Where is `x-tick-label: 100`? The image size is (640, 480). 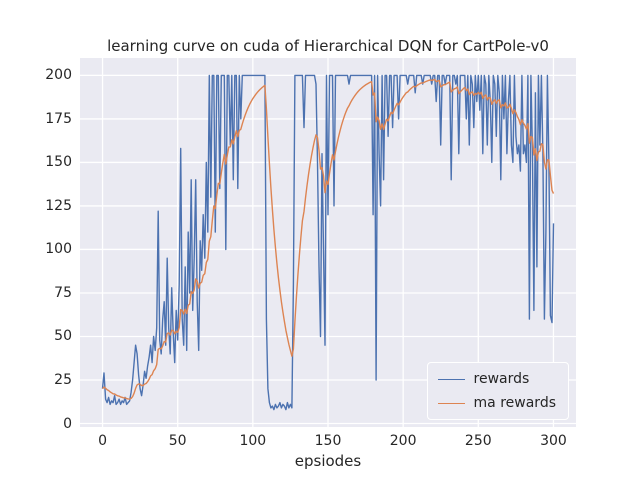 x-tick-label: 100 is located at coordinates (253, 441).